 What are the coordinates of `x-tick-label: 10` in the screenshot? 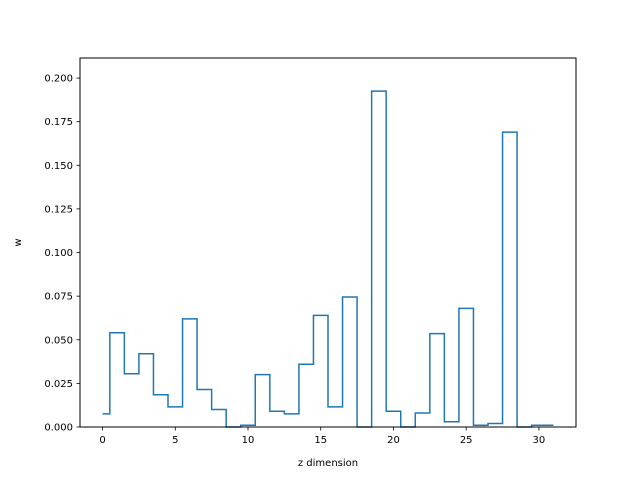 It's located at (248, 440).